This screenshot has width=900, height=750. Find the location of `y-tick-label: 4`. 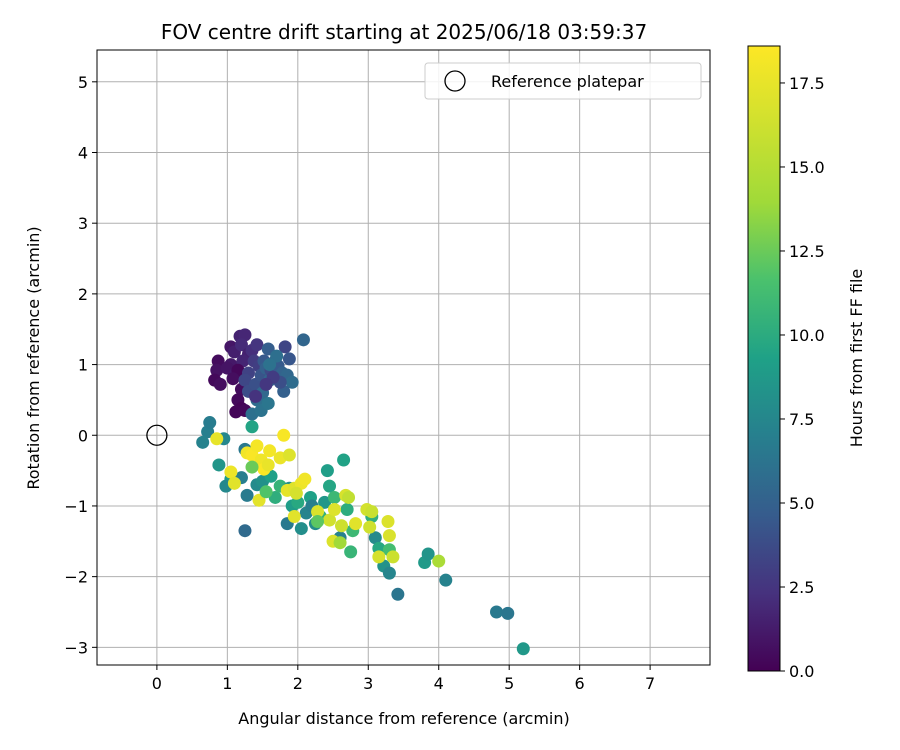

y-tick-label: 4 is located at coordinates (83, 153).